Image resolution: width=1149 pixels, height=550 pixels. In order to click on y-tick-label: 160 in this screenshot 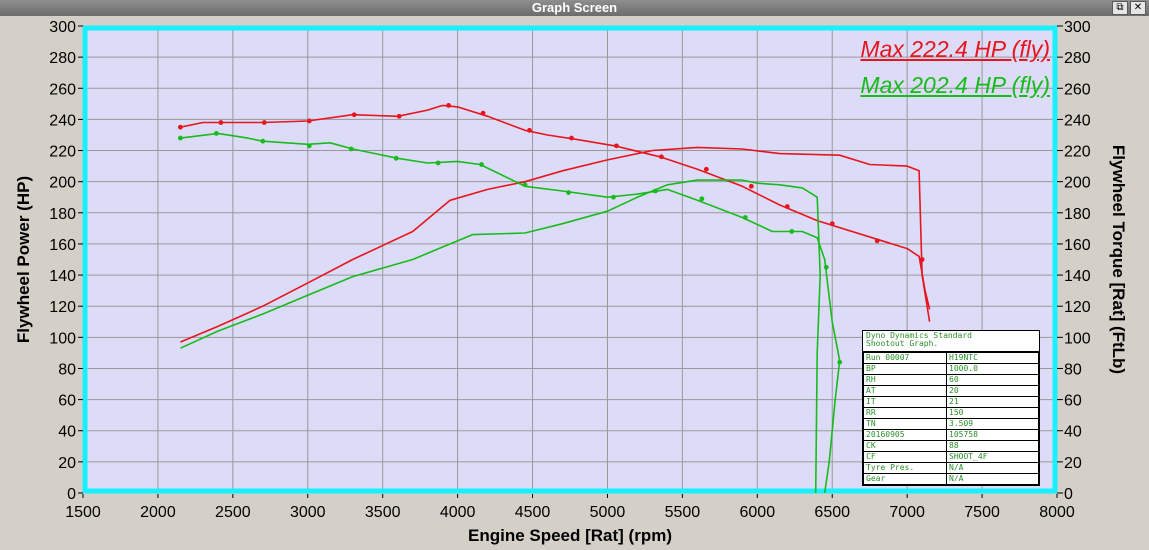, I will do `click(62, 245)`.